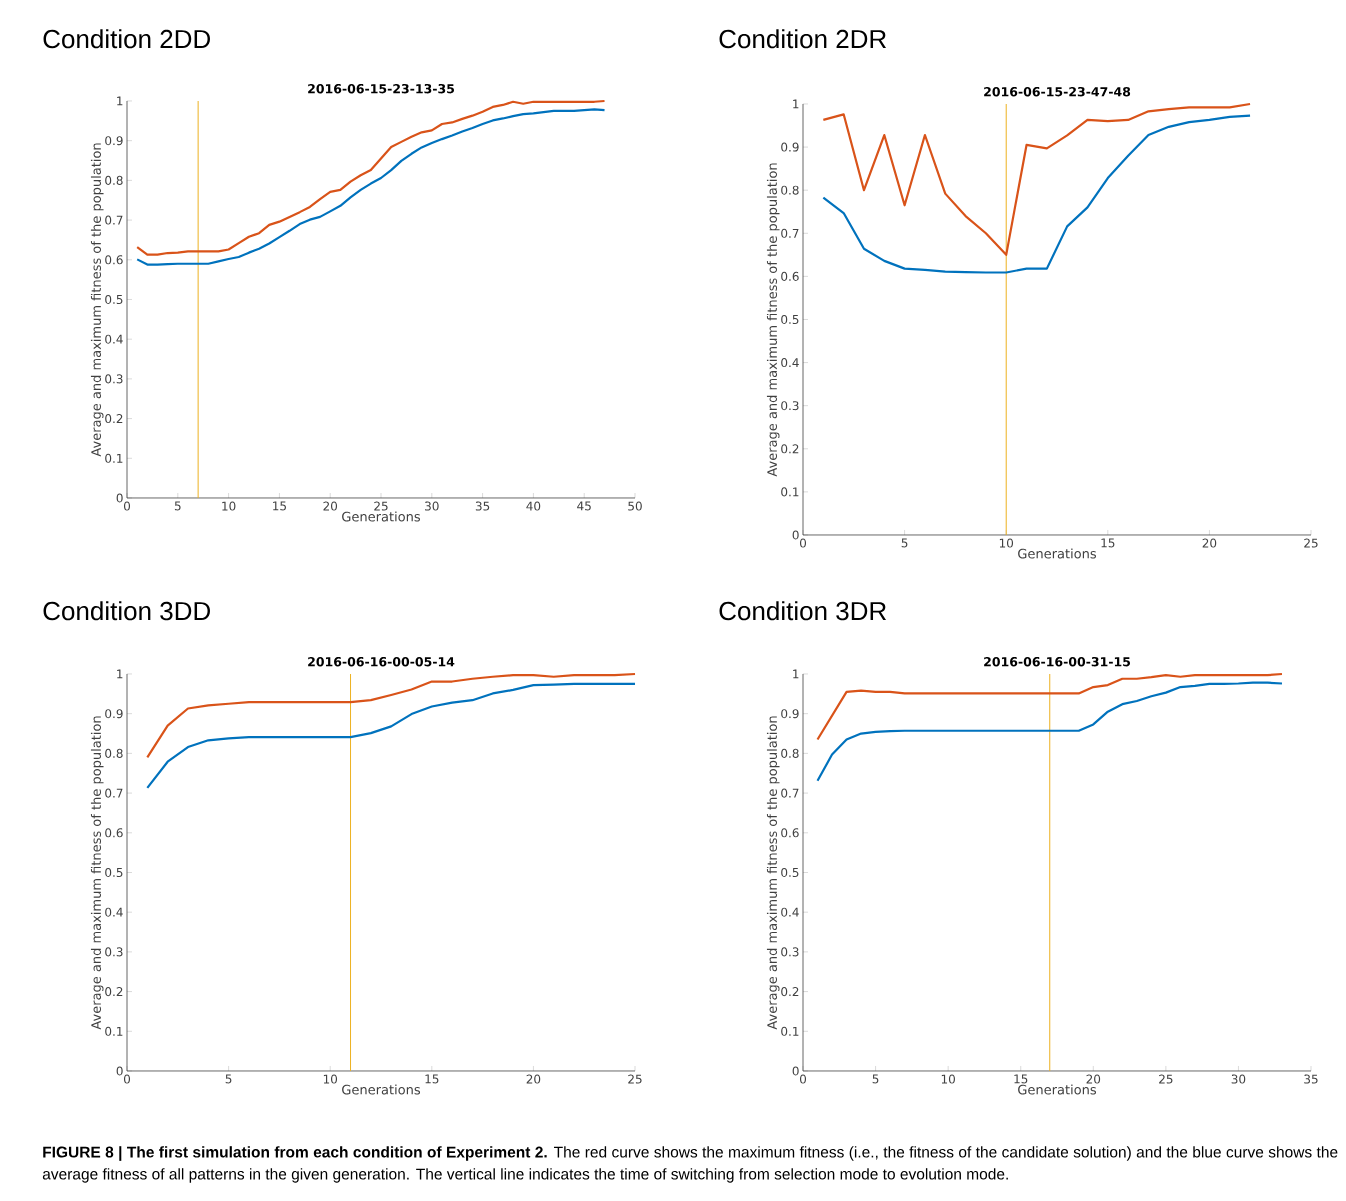 The image size is (1346, 1201). I want to click on x-tick-label: 40, so click(533, 506).